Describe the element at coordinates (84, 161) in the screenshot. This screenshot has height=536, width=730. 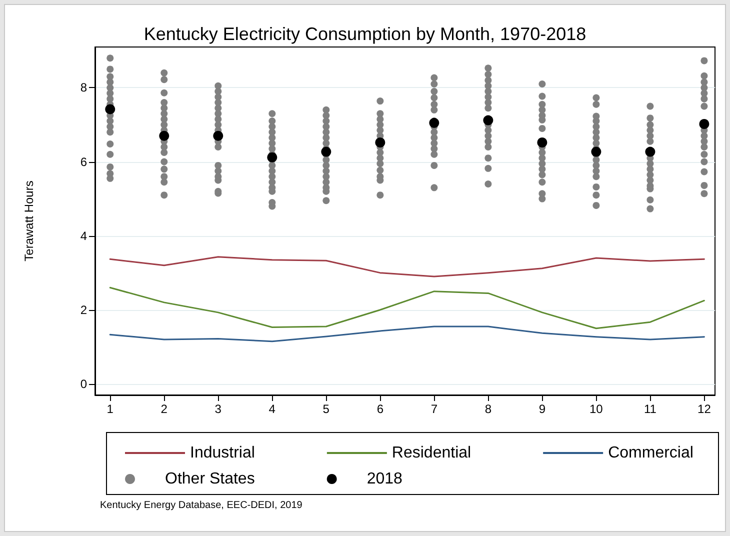
I see `y-tick-label: 6` at that location.